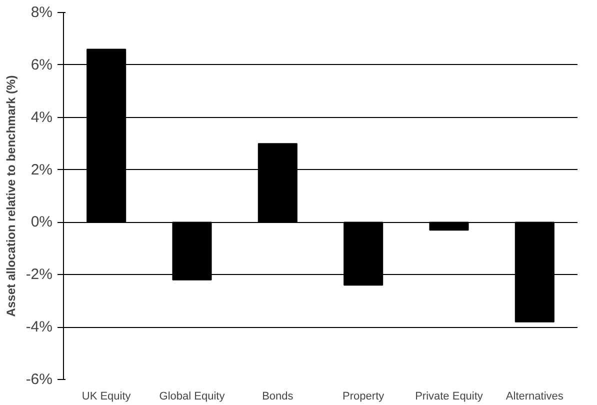 The height and width of the screenshot is (405, 597). What do you see at coordinates (39, 379) in the screenshot?
I see `y-tick-label: -6%` at bounding box center [39, 379].